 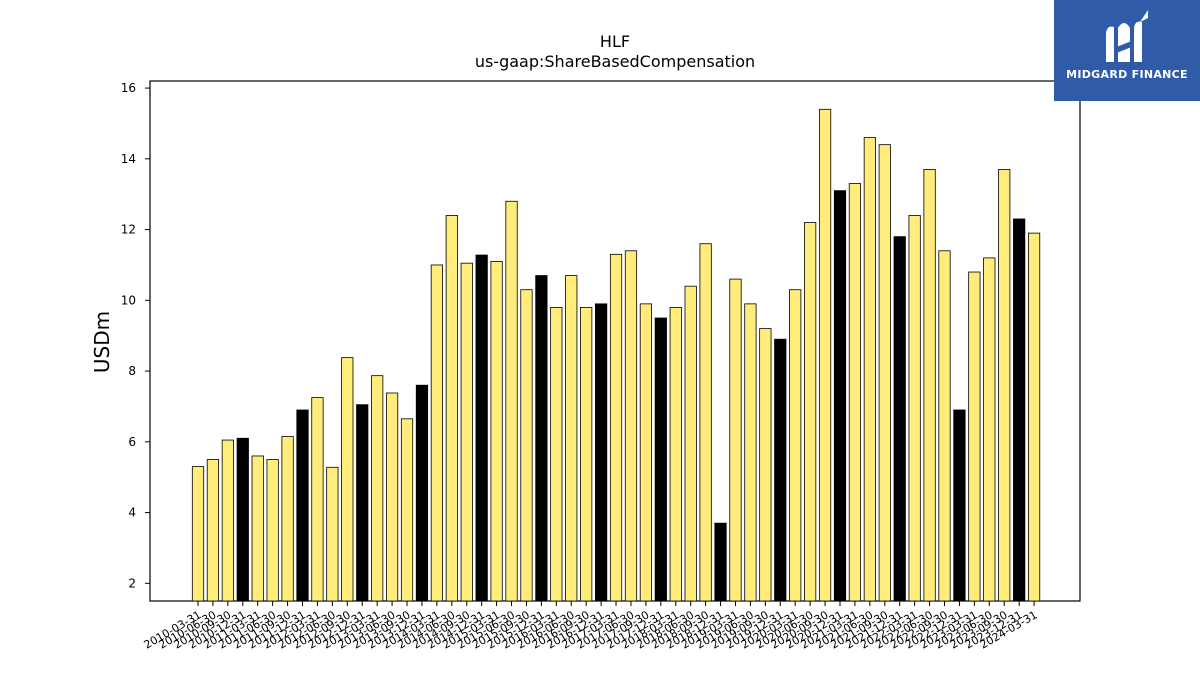 What do you see at coordinates (132, 371) in the screenshot?
I see `y-tick-label: 8` at bounding box center [132, 371].